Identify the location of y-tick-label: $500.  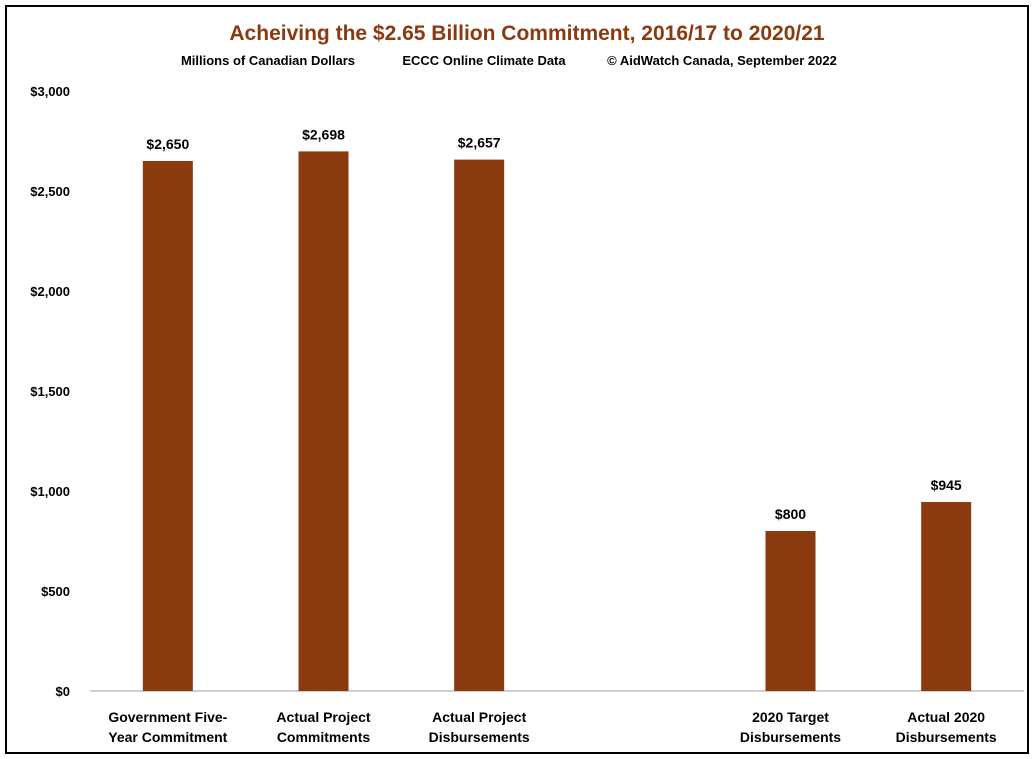
(55, 591).